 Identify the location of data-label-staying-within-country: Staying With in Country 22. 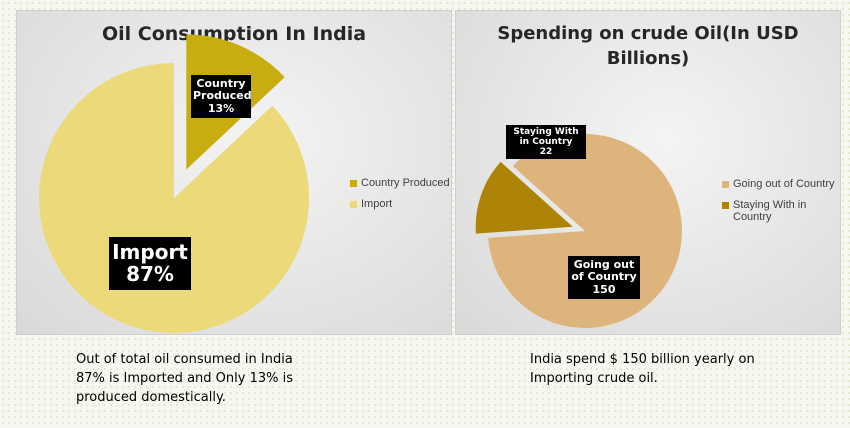
(546, 142).